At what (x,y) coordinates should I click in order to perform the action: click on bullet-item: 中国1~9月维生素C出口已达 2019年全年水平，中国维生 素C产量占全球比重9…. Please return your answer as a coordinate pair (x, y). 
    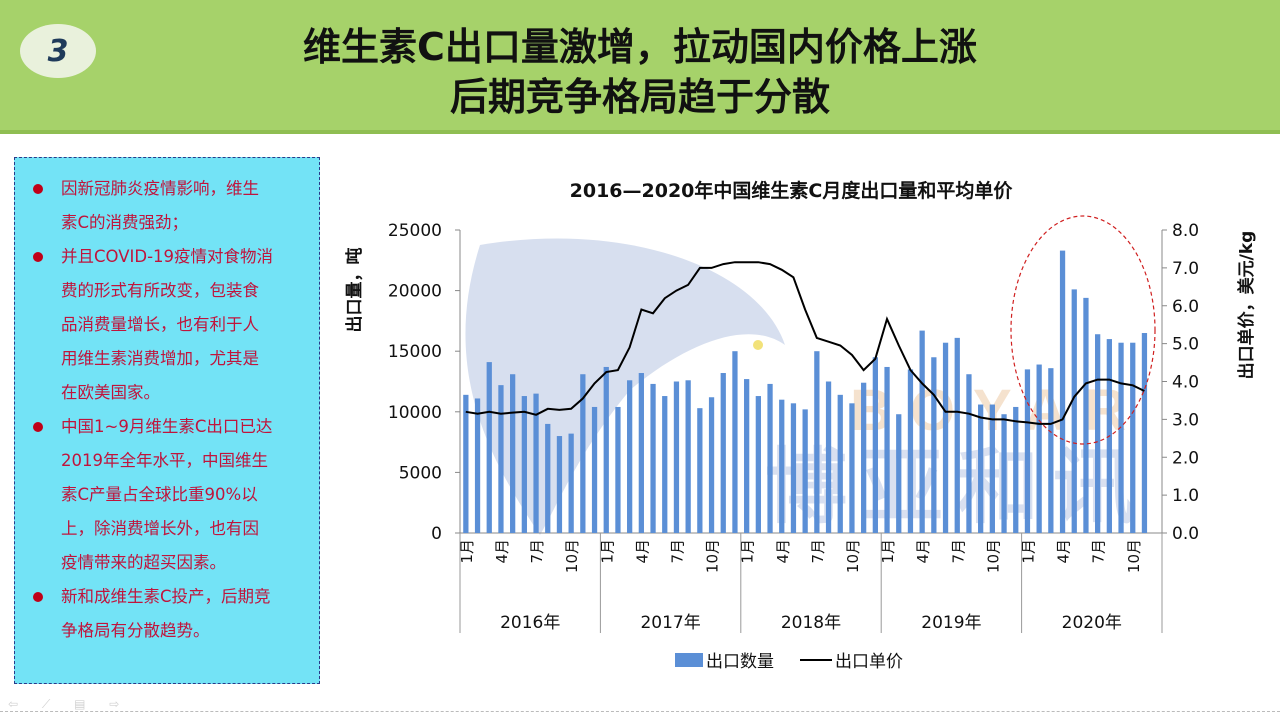
    Looking at the image, I should click on (167, 495).